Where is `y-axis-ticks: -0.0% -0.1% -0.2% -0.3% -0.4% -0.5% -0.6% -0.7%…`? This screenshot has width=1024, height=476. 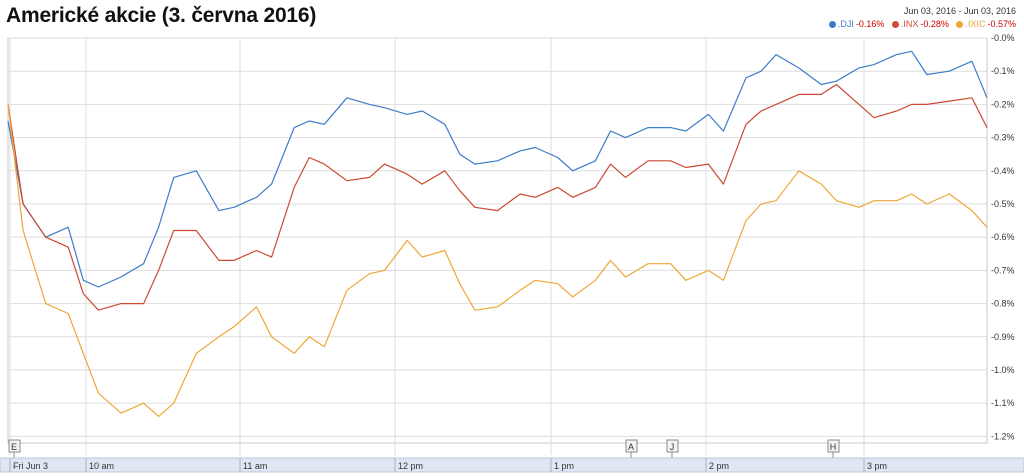
y-axis-ticks: -0.0% -0.1% -0.2% -0.3% -0.4% -0.5% -0.6% -0.7%… is located at coordinates (1003, 237).